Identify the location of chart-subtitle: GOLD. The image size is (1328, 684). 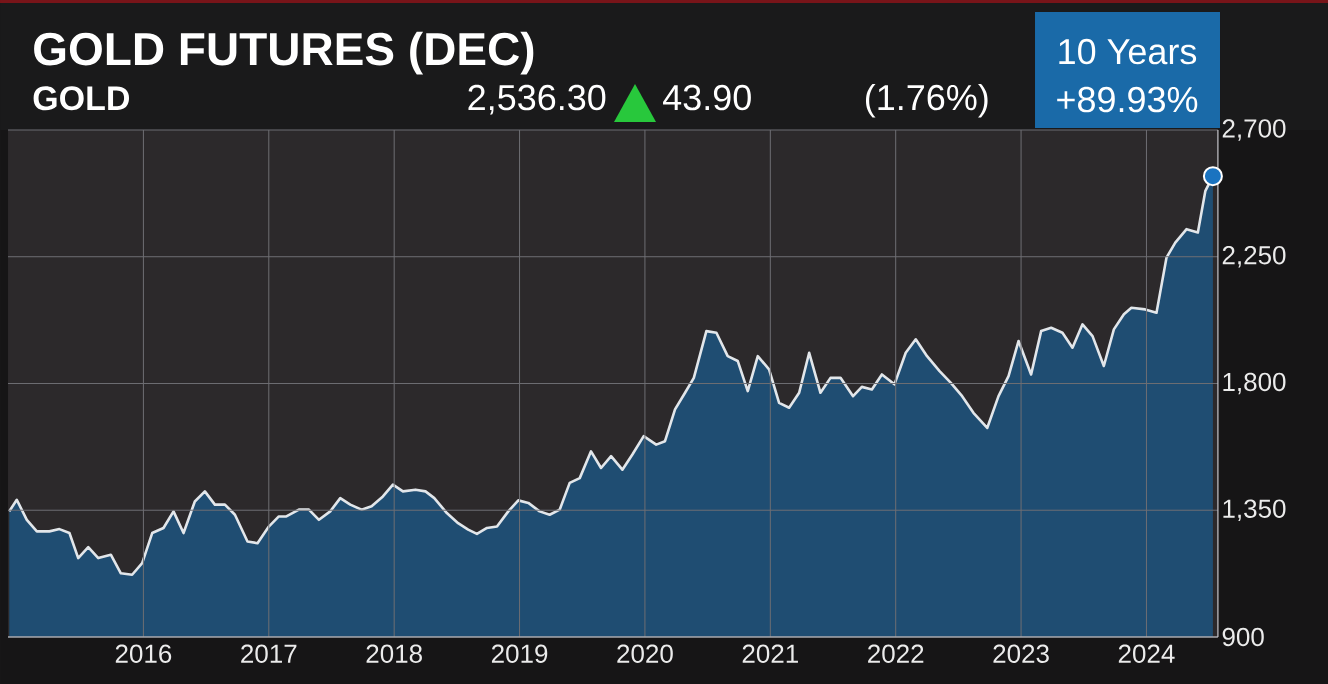
(81, 98).